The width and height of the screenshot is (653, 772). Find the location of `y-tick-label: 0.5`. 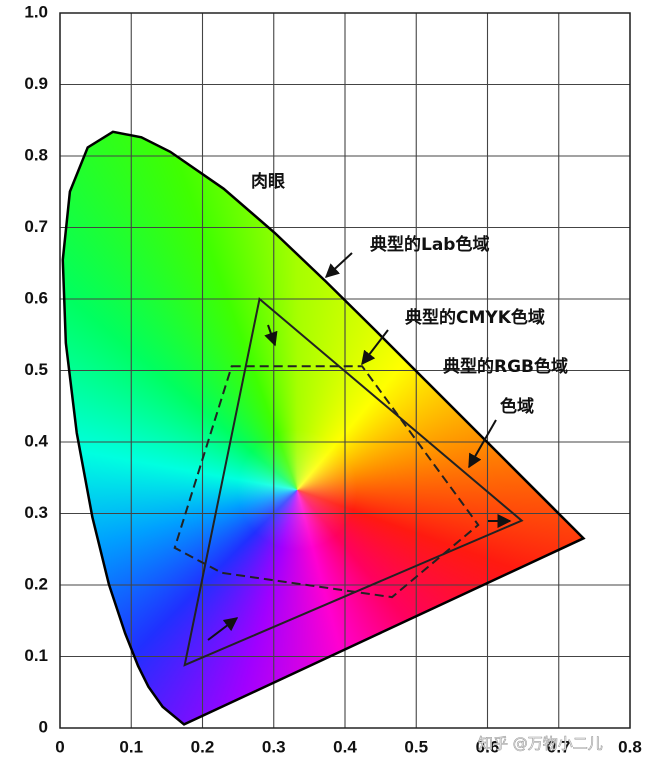

y-tick-label: 0.5 is located at coordinates (36, 369).